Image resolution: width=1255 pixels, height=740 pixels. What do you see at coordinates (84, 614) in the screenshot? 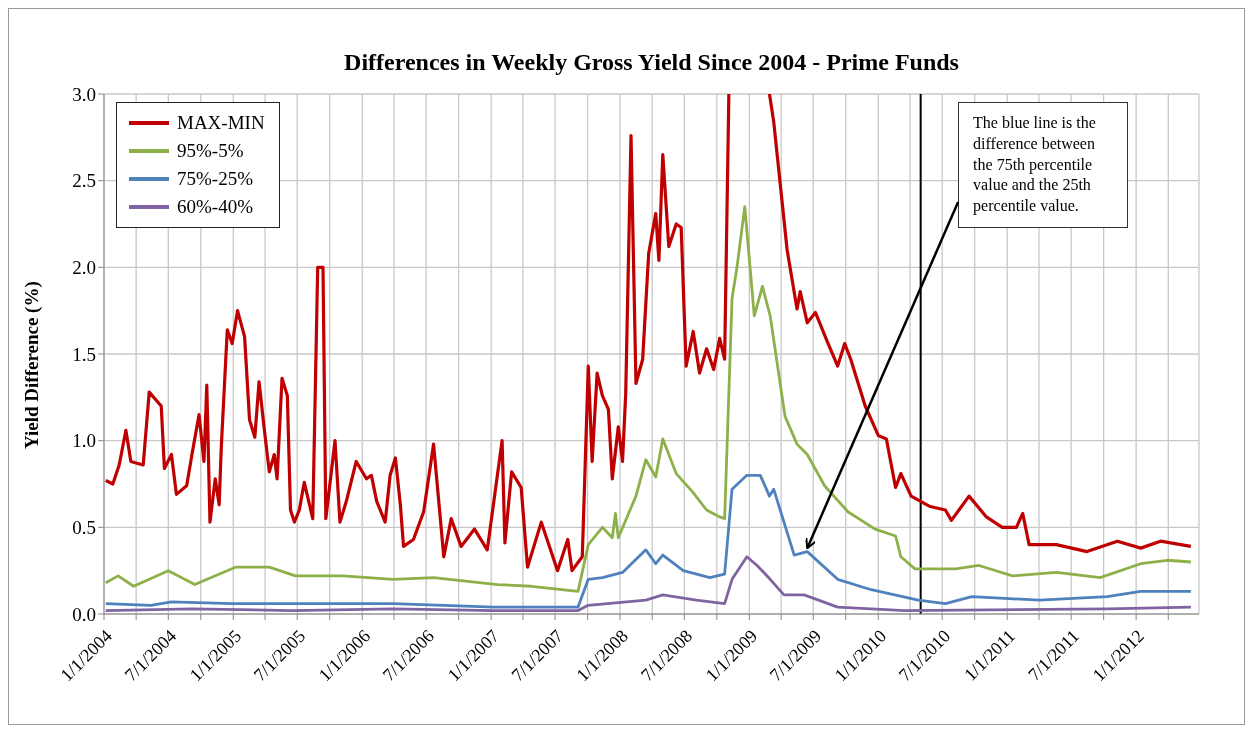
I see `y-tick-label: 0.0` at bounding box center [84, 614].